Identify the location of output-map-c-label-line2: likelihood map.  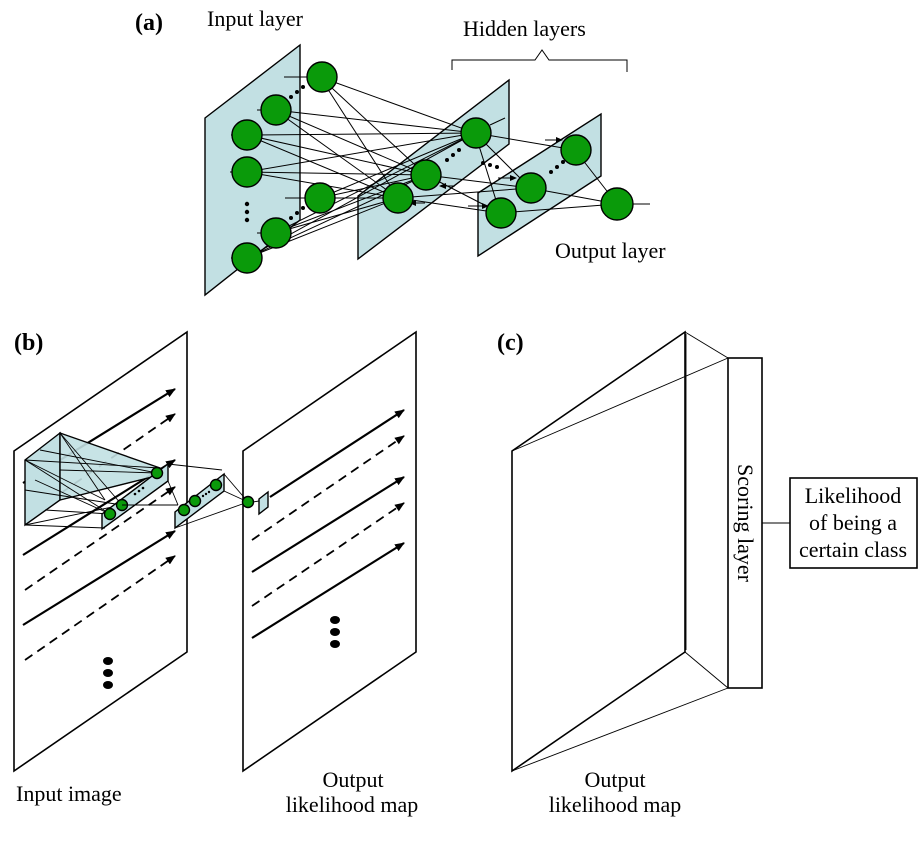
(615, 804).